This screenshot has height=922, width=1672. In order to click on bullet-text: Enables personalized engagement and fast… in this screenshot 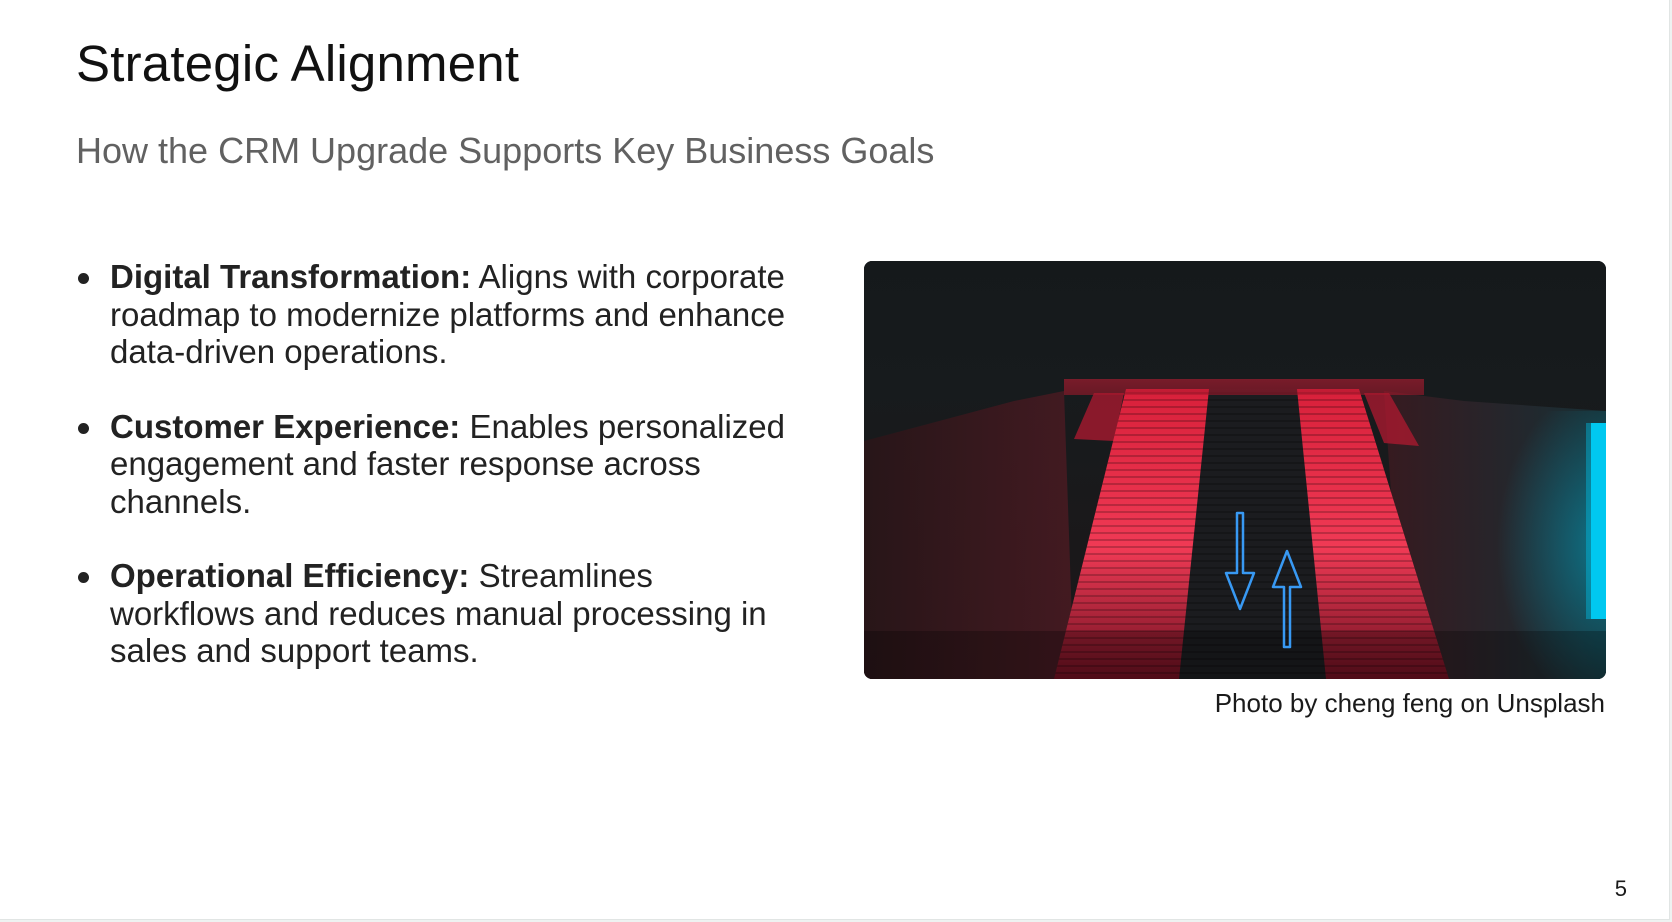, I will do `click(448, 463)`.